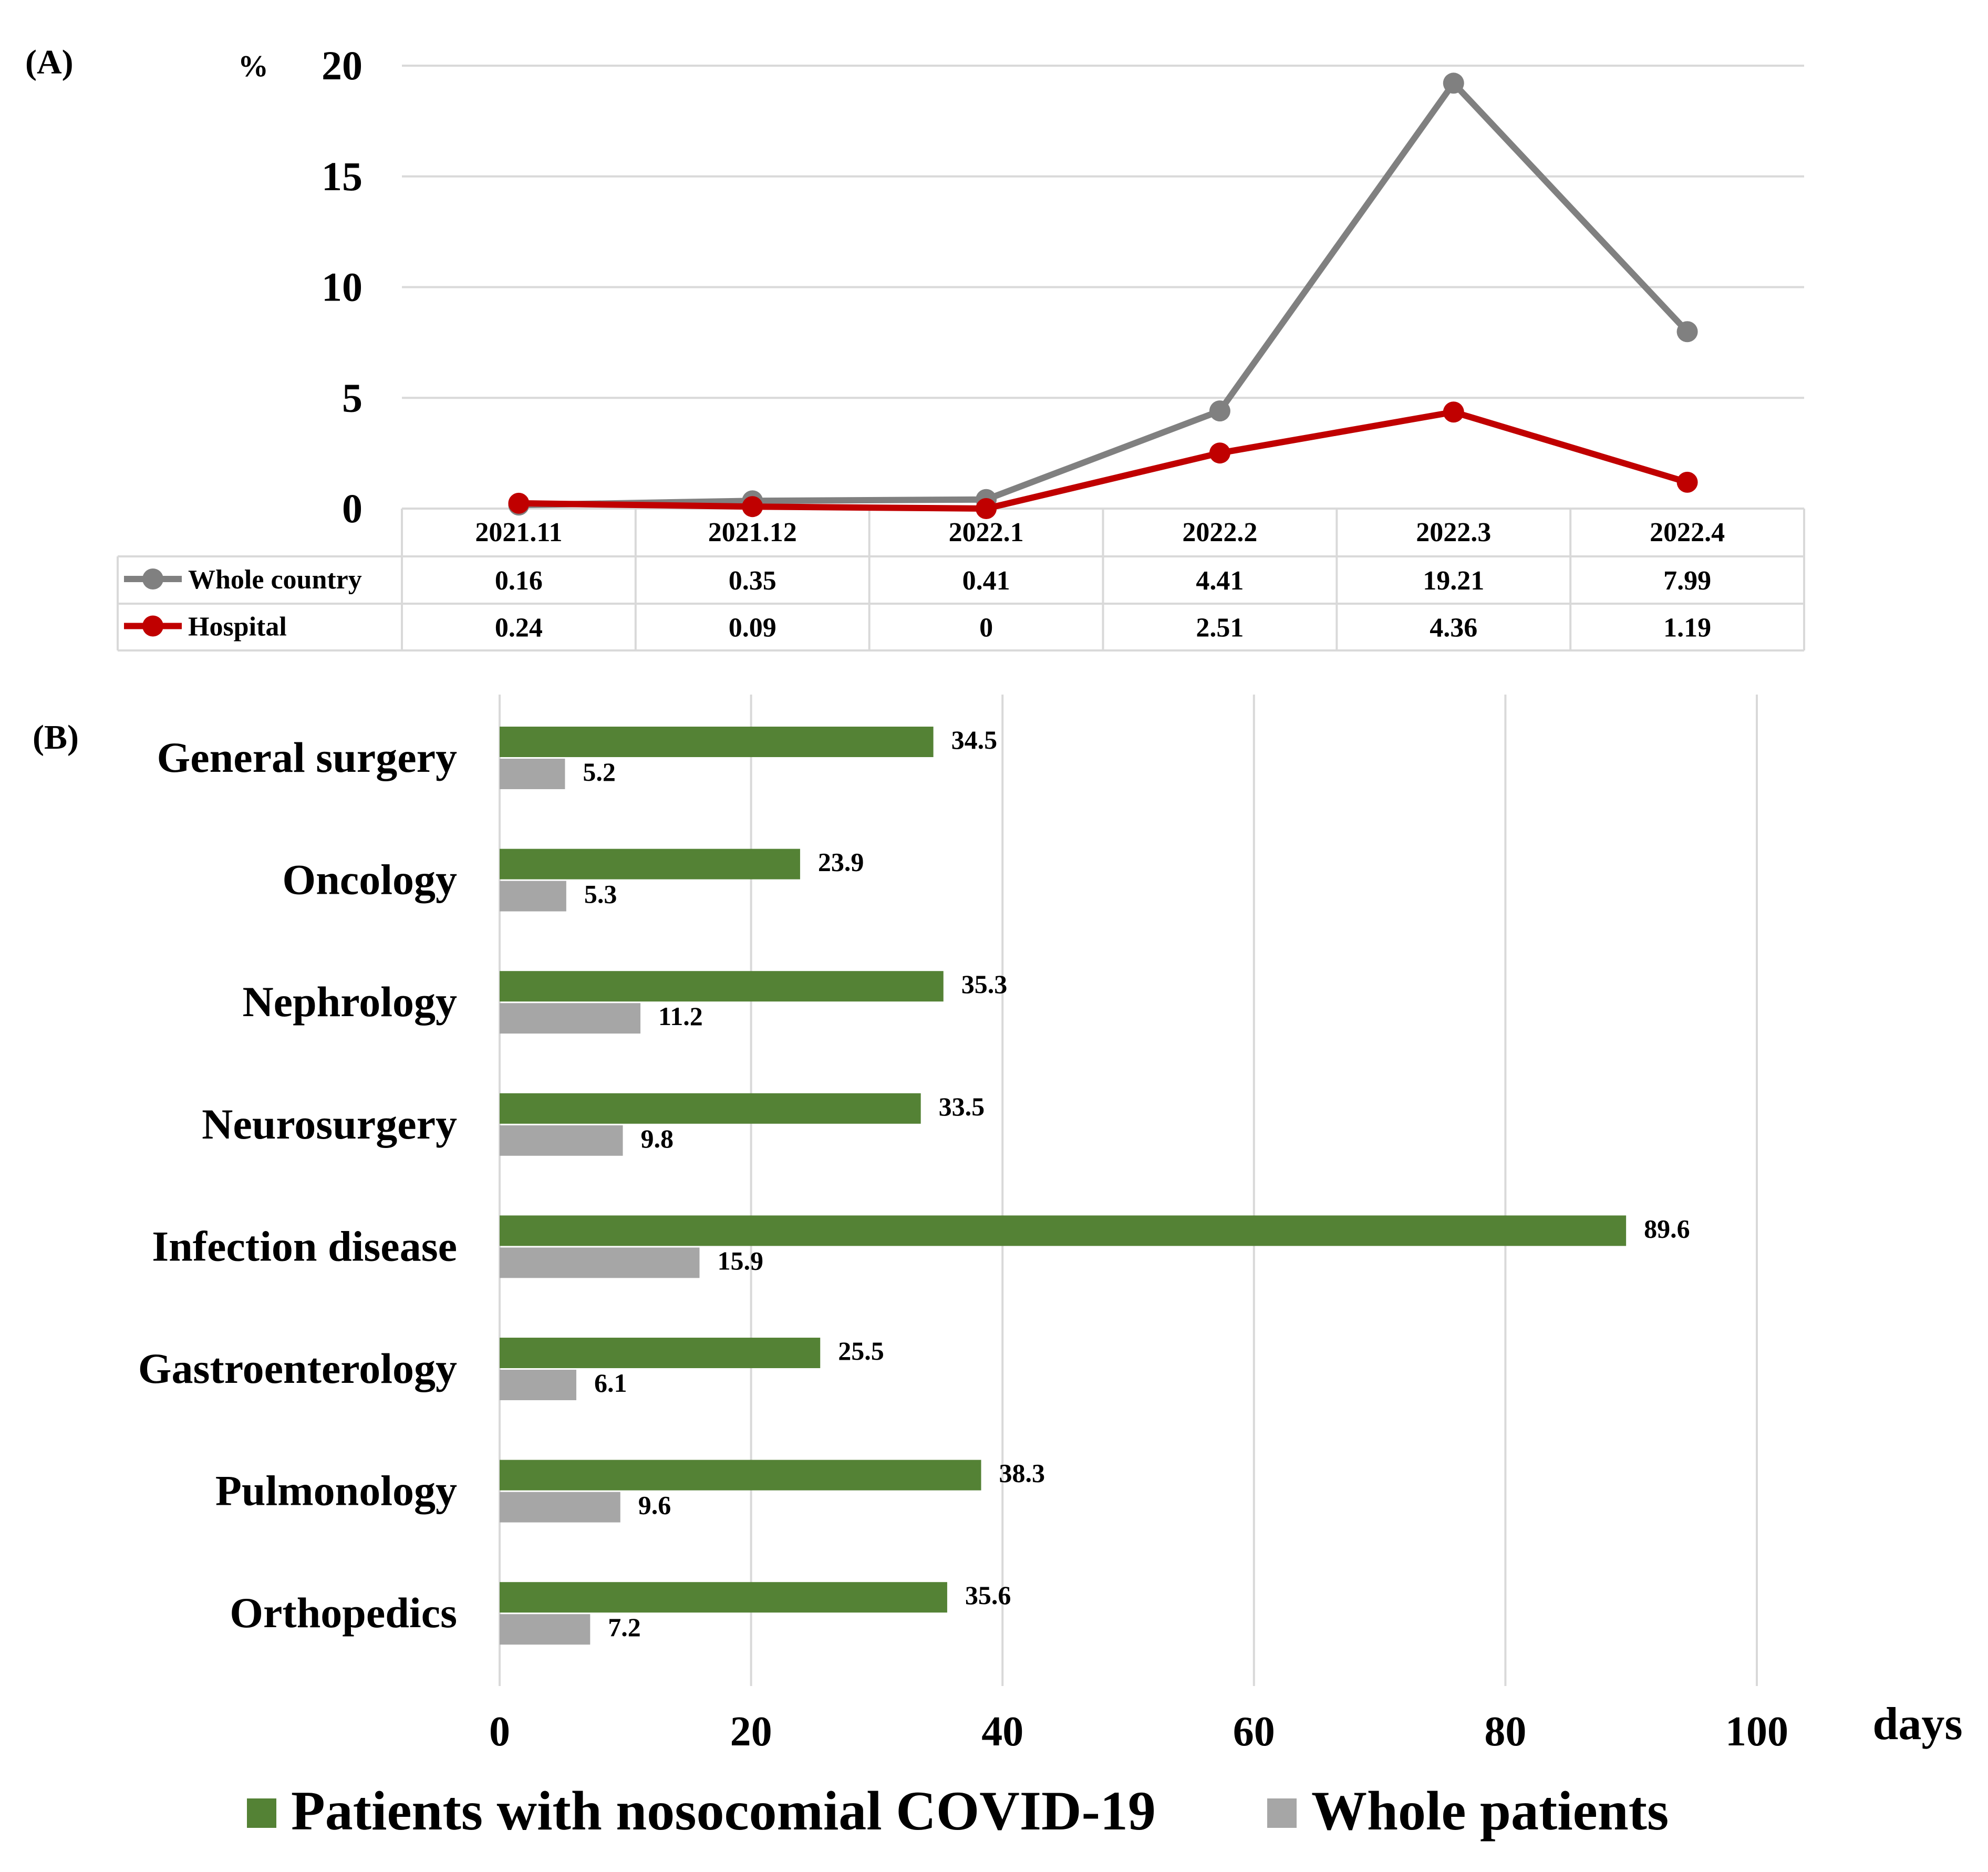  Describe the element at coordinates (1667, 1229) in the screenshot. I see `bar-value-label: 89.6` at that location.